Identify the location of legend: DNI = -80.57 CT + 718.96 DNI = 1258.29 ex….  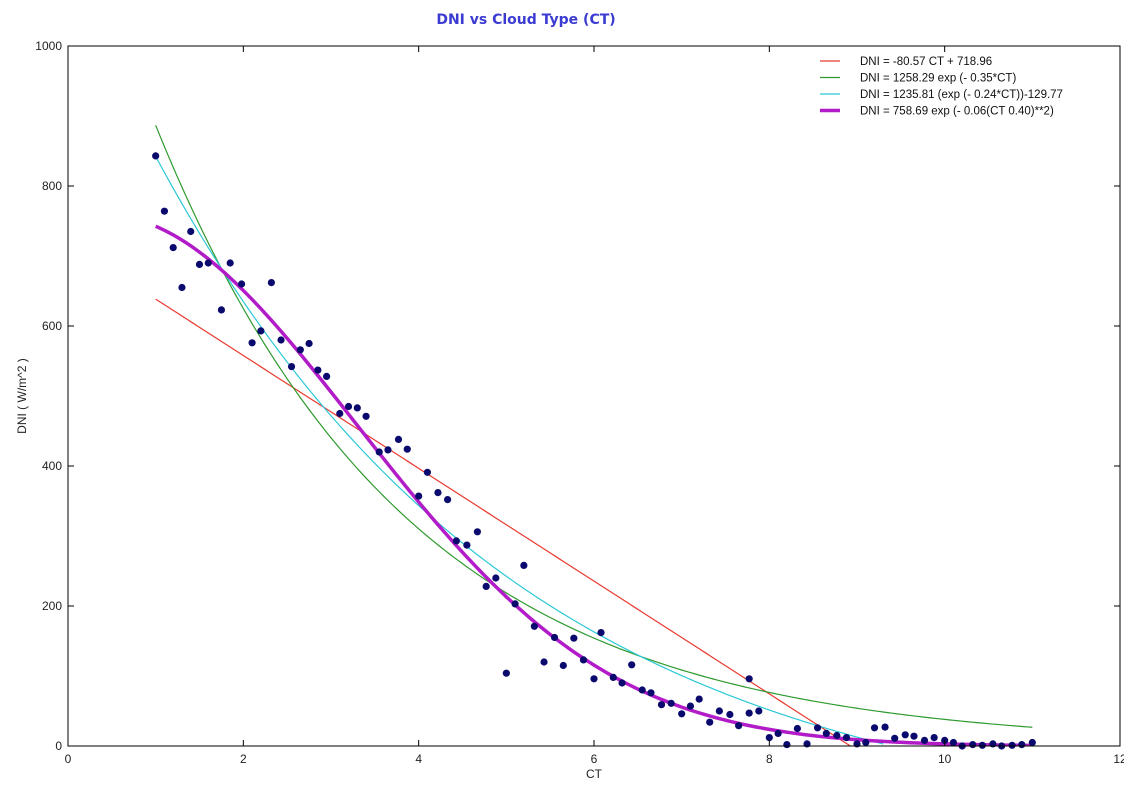
(941, 87).